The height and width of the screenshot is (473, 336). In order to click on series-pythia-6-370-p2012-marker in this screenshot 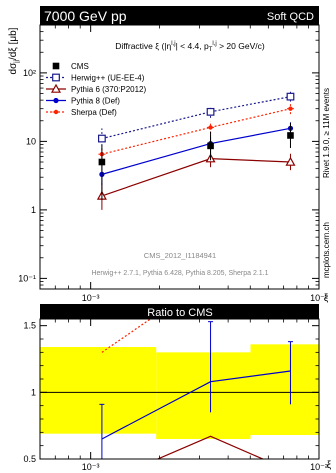, I will do `click(290, 161)`.